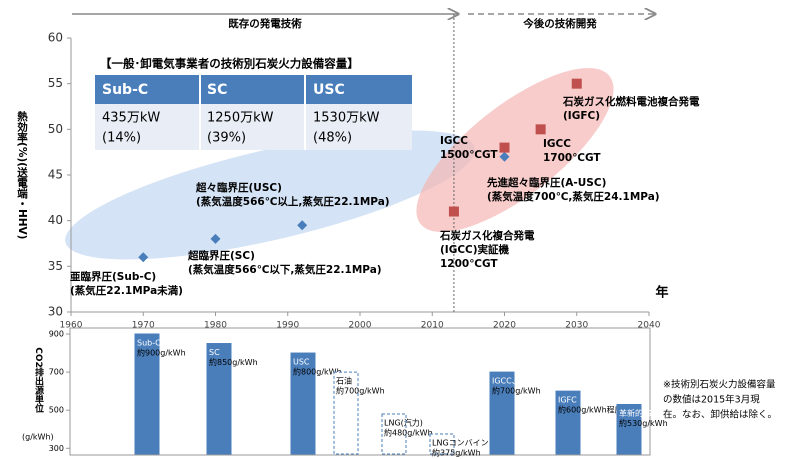  Describe the element at coordinates (149, 343) in the screenshot. I see `bar-category: Sub-C` at that location.